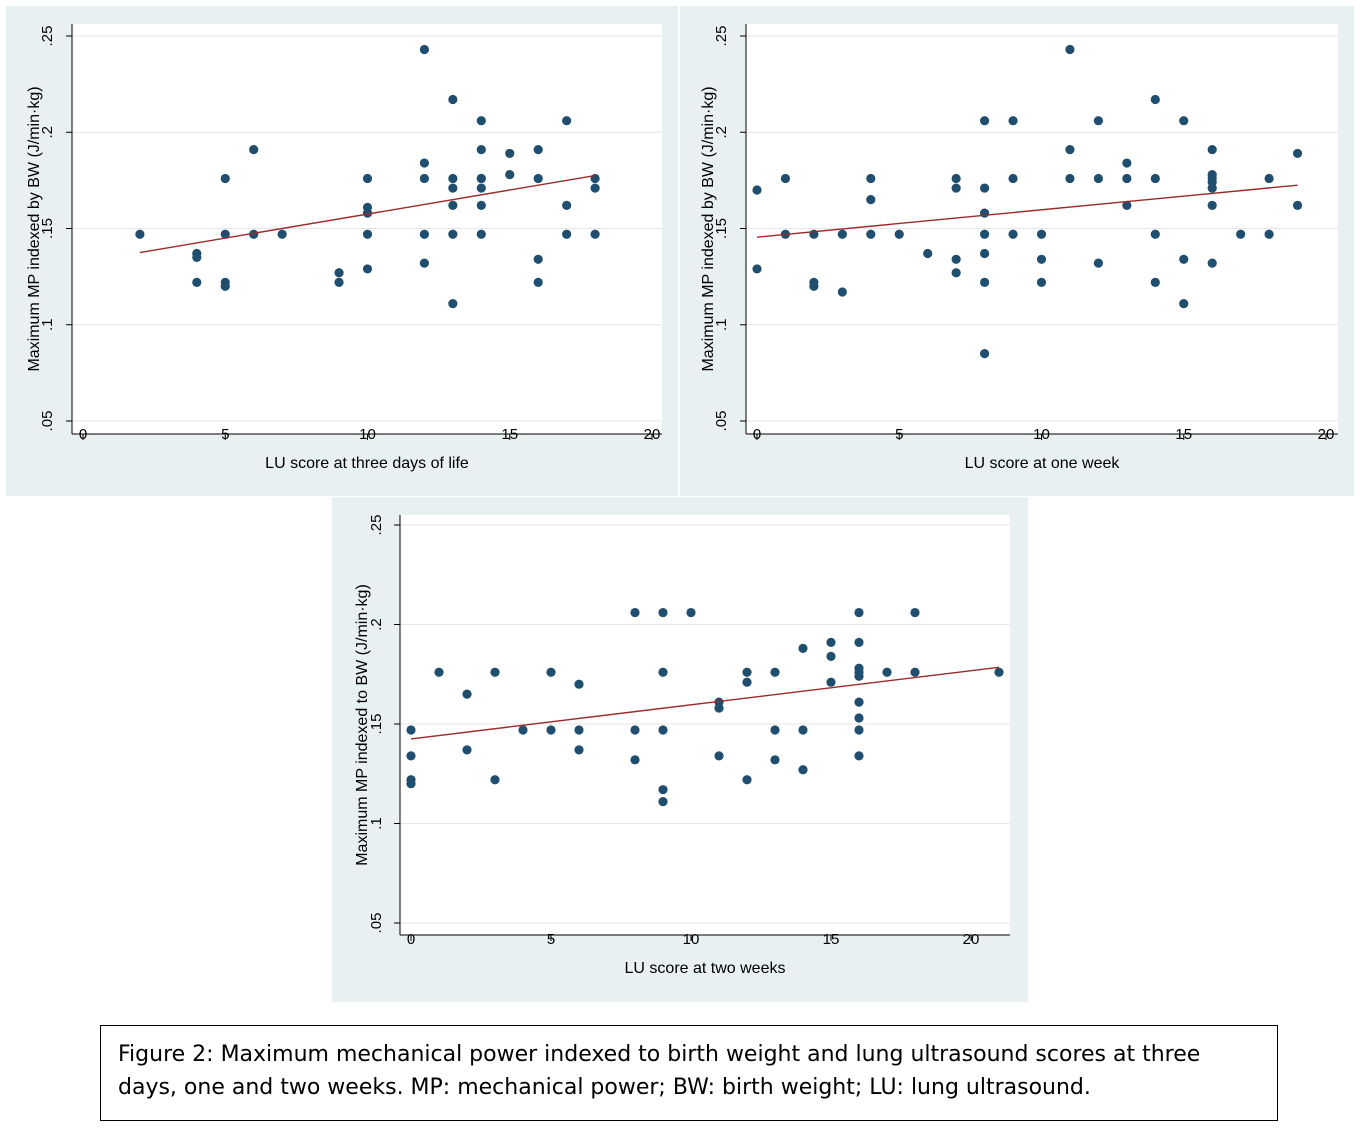 The image size is (1364, 1148). I want to click on x-tick-label: 15, so click(831, 939).